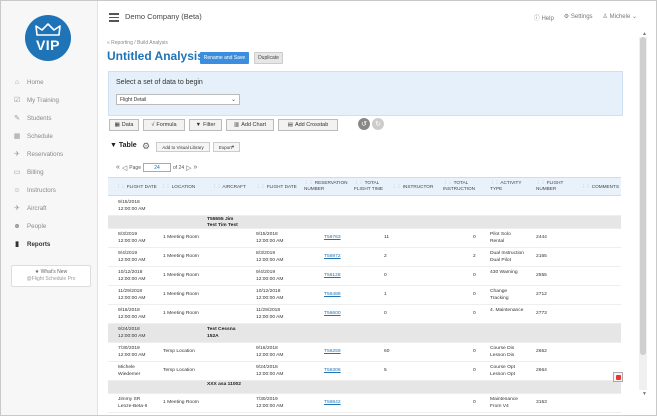  I want to click on cell-total-instruction: 0, so click(474, 370).